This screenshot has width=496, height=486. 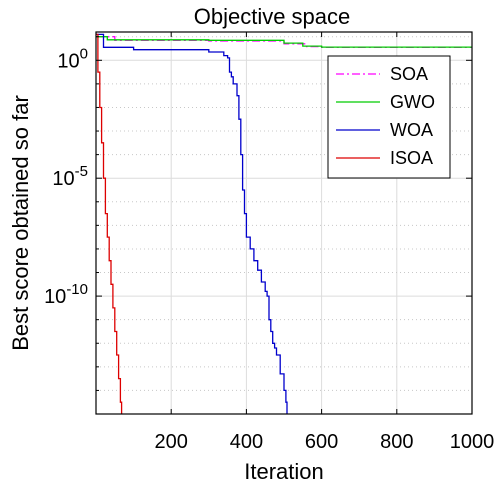 I want to click on y-axis-label: Best score obtained so far, so click(x=20, y=223).